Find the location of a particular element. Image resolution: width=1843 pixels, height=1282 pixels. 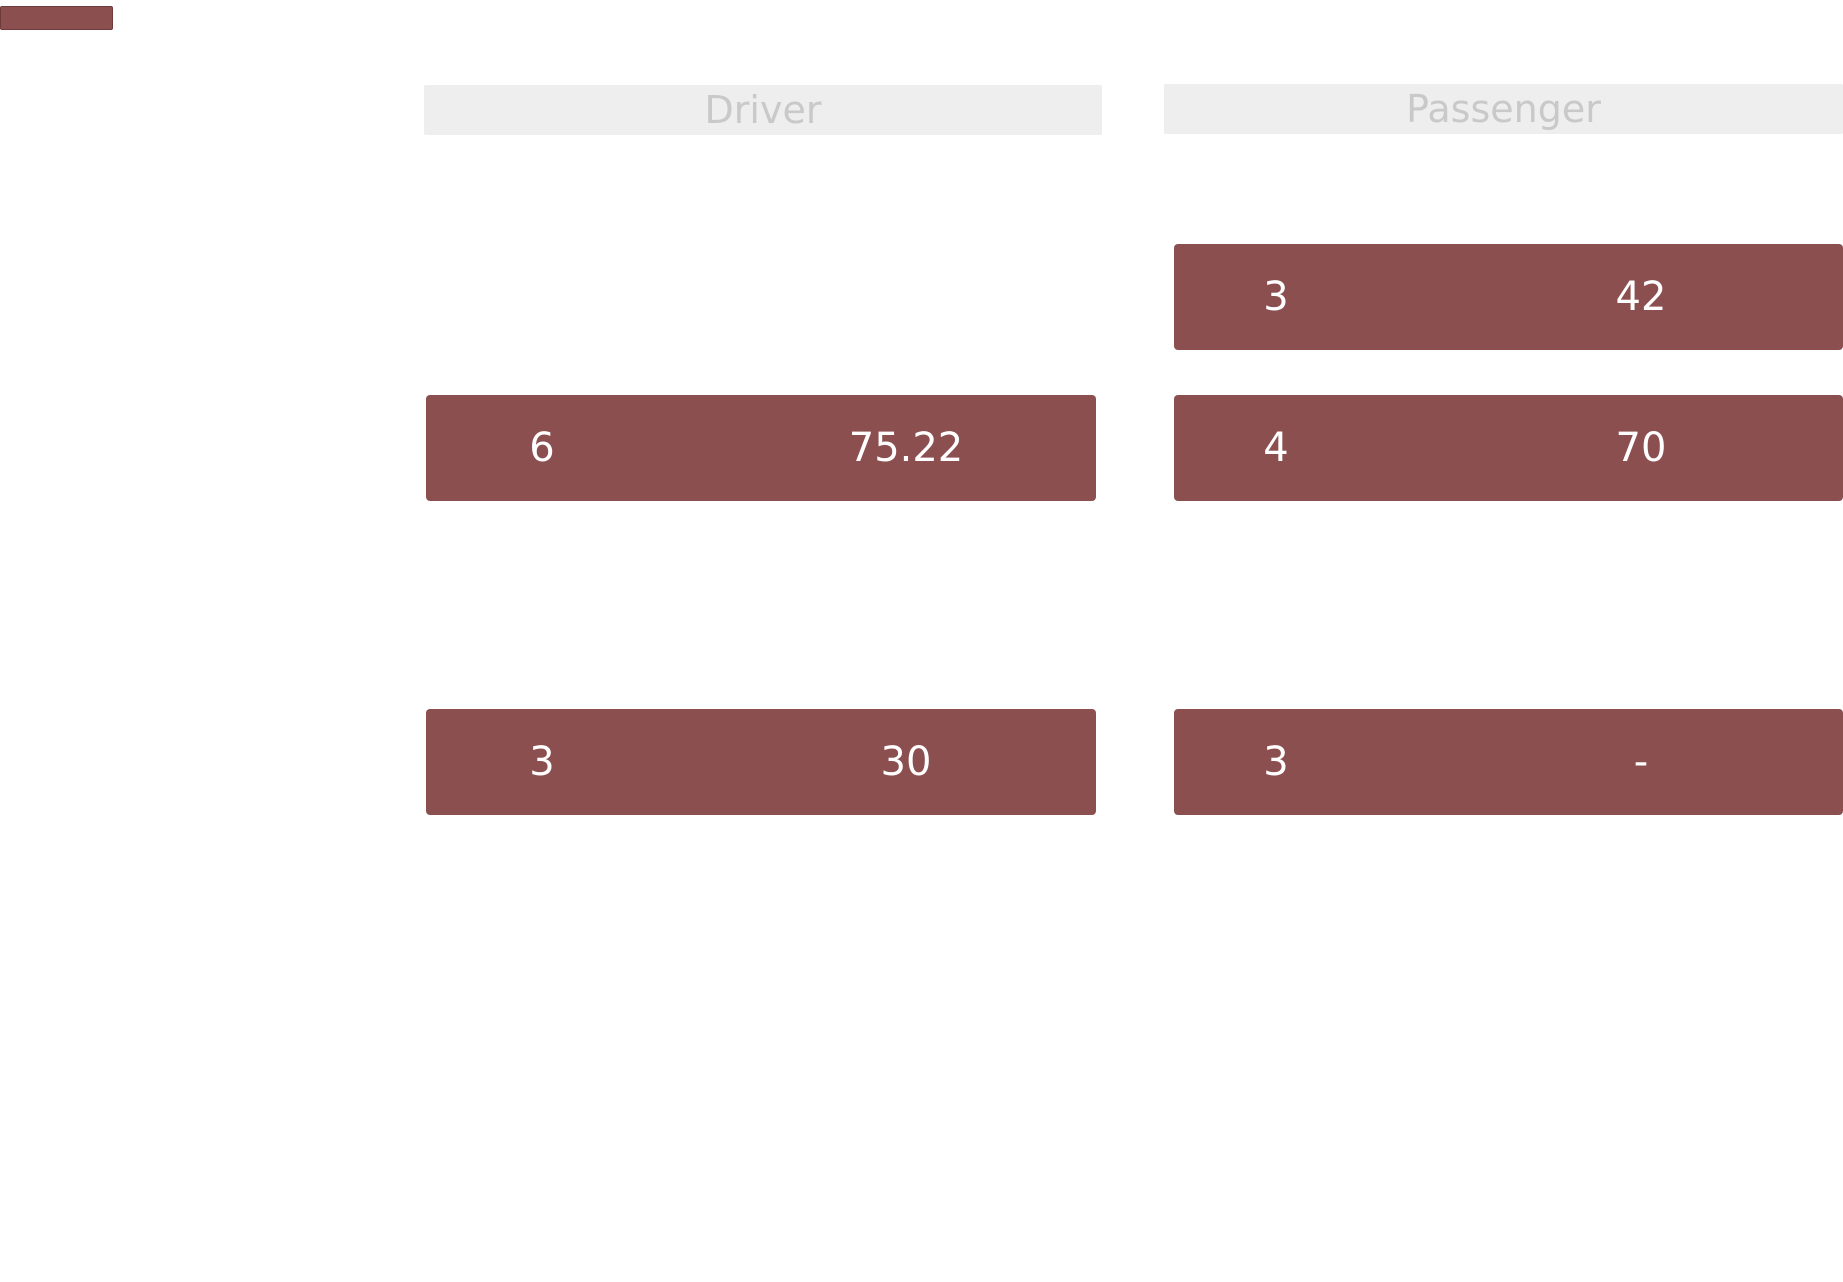

cell-row-3-driver: 3 30 is located at coordinates (761, 762).